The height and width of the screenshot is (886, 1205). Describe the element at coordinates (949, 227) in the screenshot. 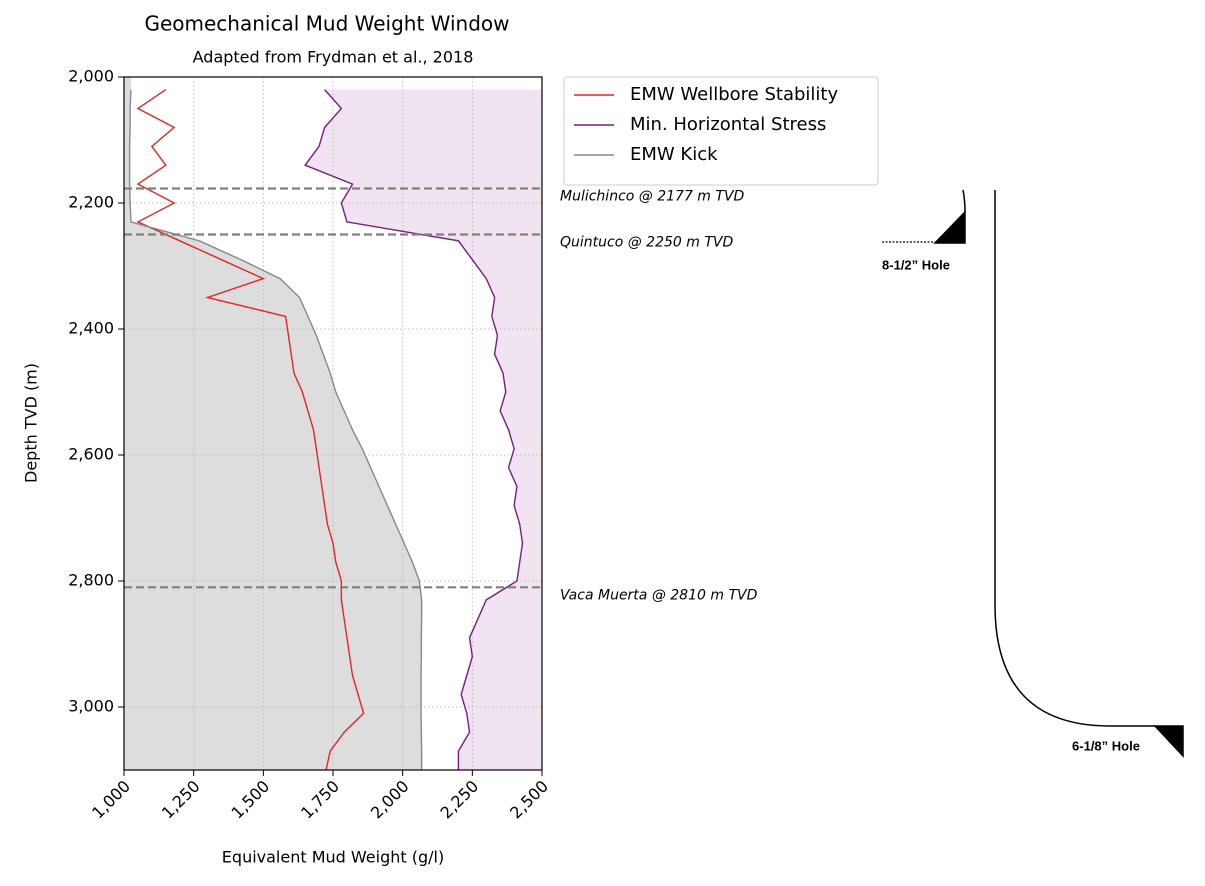

I see `casing-shoe` at that location.